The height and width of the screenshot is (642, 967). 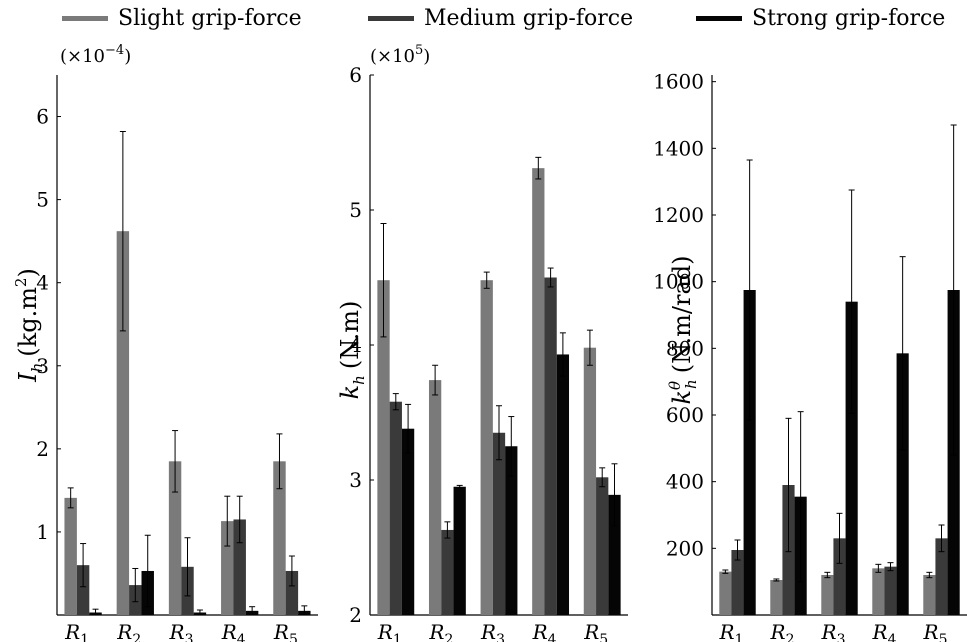 I want to click on y-axis-label: kθh(N.m/rad), so click(x=683, y=329).